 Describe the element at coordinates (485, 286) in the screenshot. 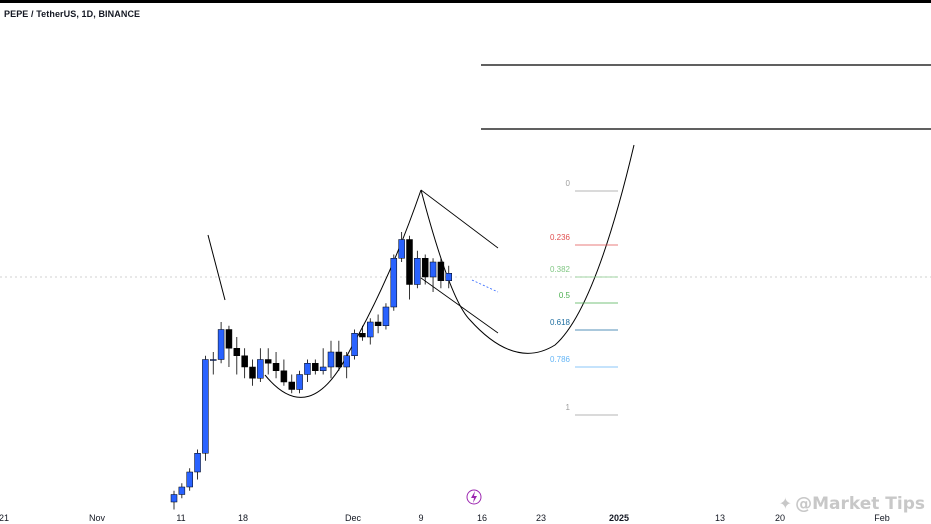

I see `flag-projection` at that location.